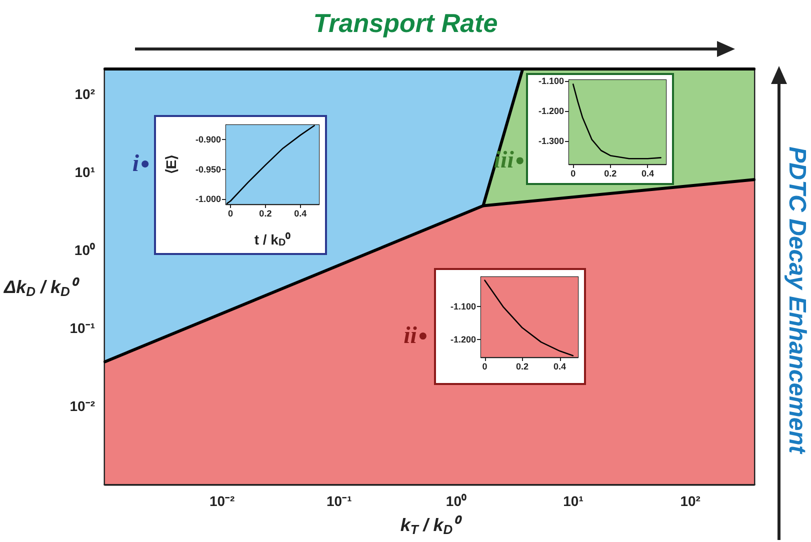 The image size is (811, 542). What do you see at coordinates (83, 406) in the screenshot?
I see `y-tick-label: 10⁻²` at bounding box center [83, 406].